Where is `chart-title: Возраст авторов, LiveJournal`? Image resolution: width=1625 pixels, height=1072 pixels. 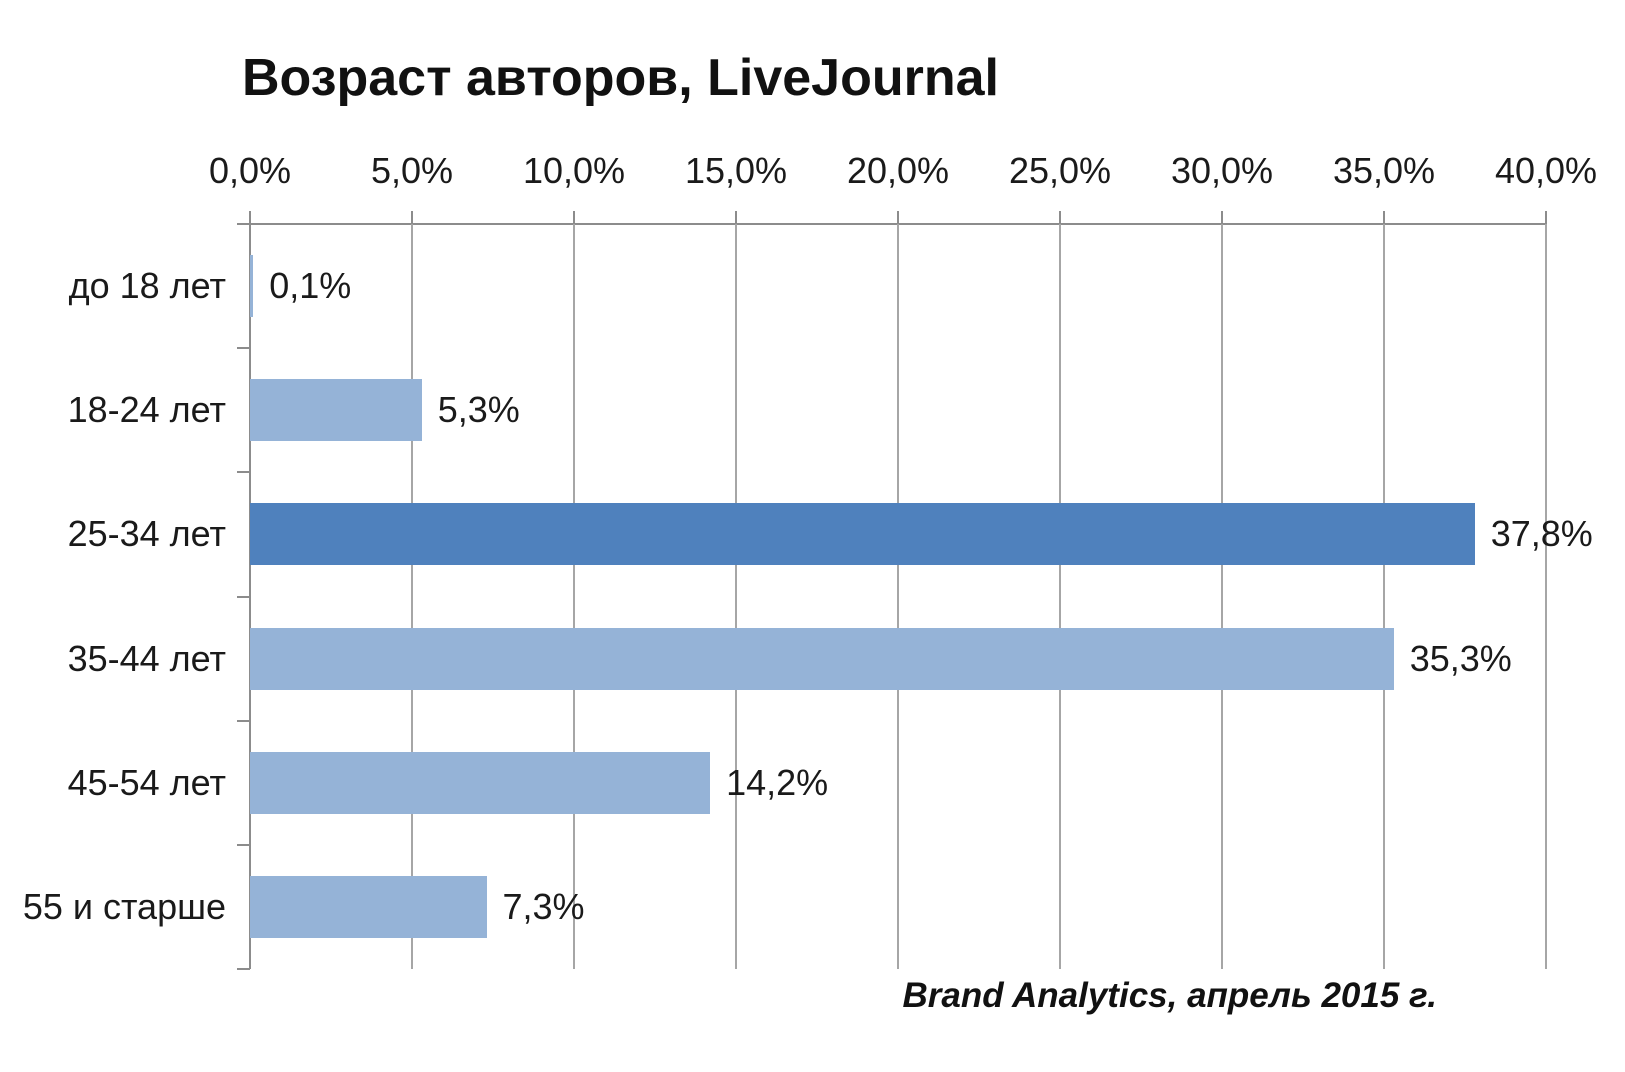
chart-title: Возраст авторов, LiveJournal is located at coordinates (620, 78).